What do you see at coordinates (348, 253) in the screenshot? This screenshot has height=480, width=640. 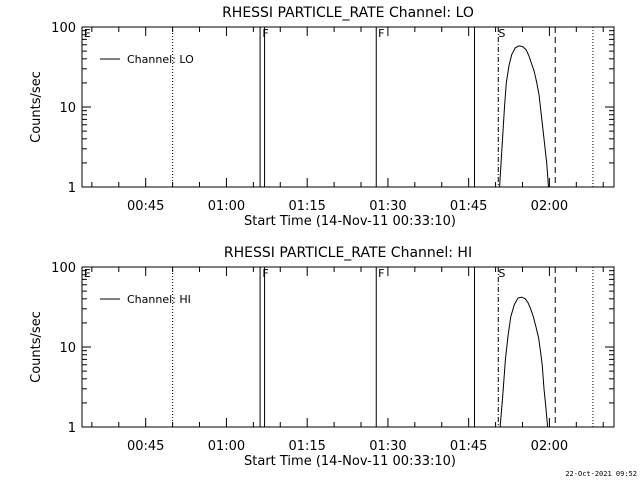 I see `chart-title: RHESSI PARTICLE_RATE Channel: HI` at bounding box center [348, 253].